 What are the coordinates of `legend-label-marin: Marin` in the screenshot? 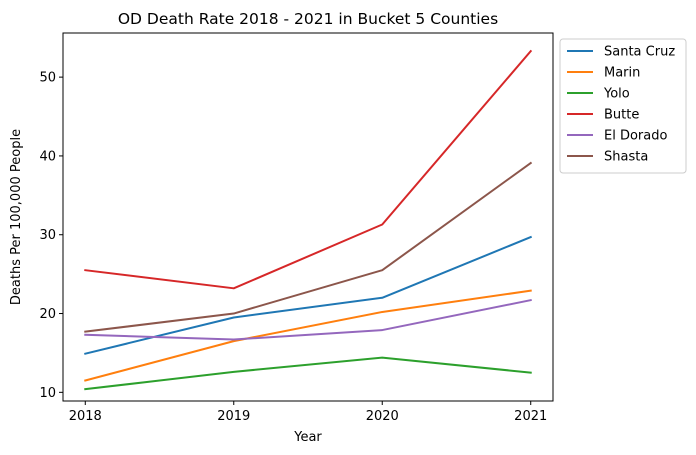 It's located at (622, 73).